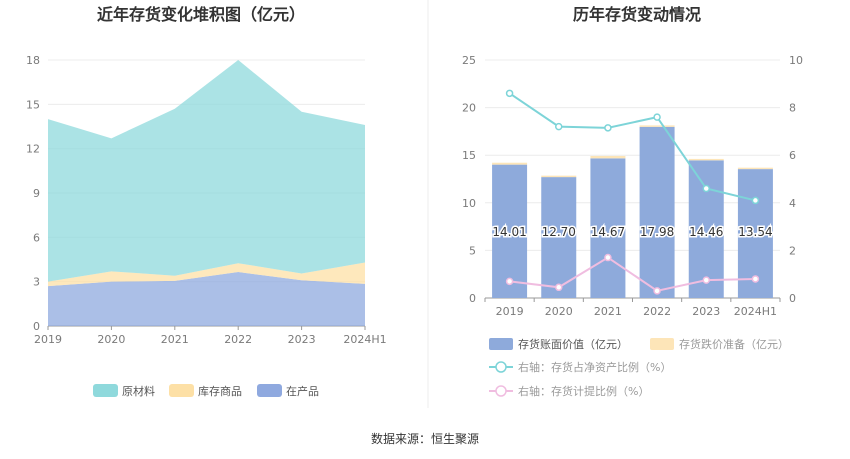 This screenshot has height=459, width=850. Describe the element at coordinates (175, 339) in the screenshot. I see `left-x-tick-label: 2021` at that location.